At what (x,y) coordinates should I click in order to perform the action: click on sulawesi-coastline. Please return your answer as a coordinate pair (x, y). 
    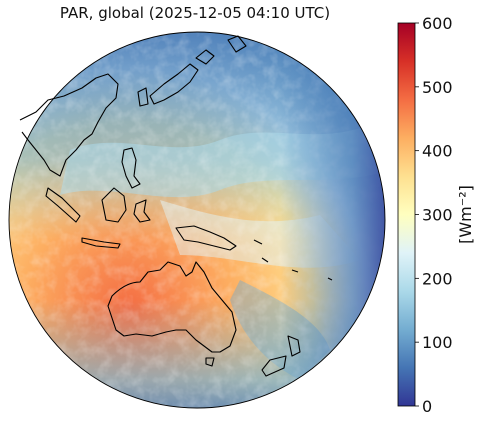
    Looking at the image, I should click on (142, 211).